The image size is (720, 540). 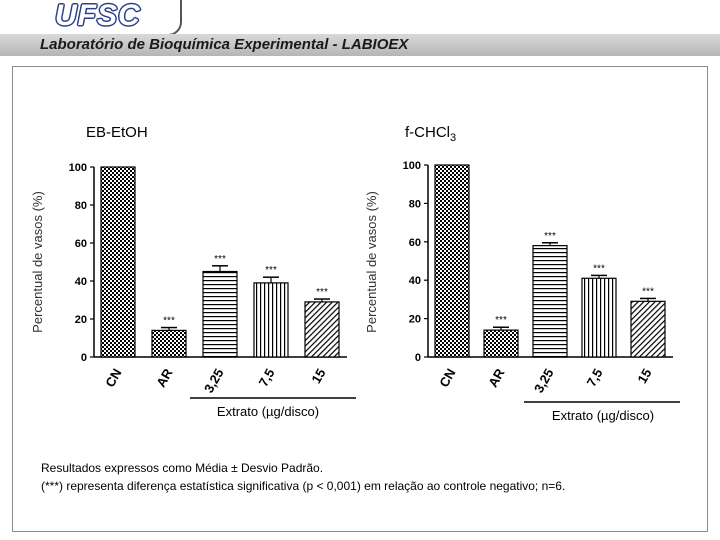 I want to click on header-banner, so click(x=360, y=45).